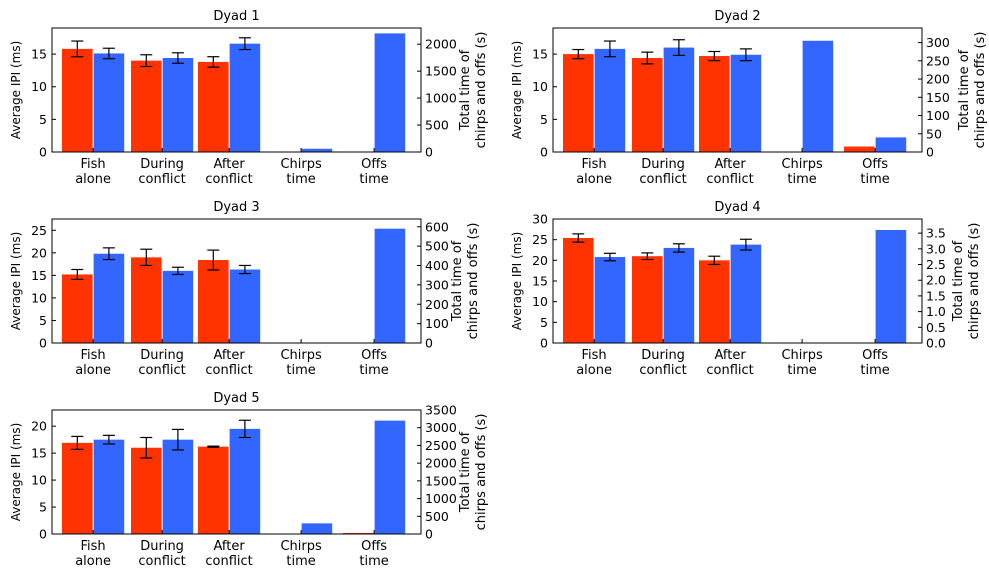 Image resolution: width=989 pixels, height=571 pixels. What do you see at coordinates (936, 343) in the screenshot?
I see `y2-tick-label: 0.0` at bounding box center [936, 343].